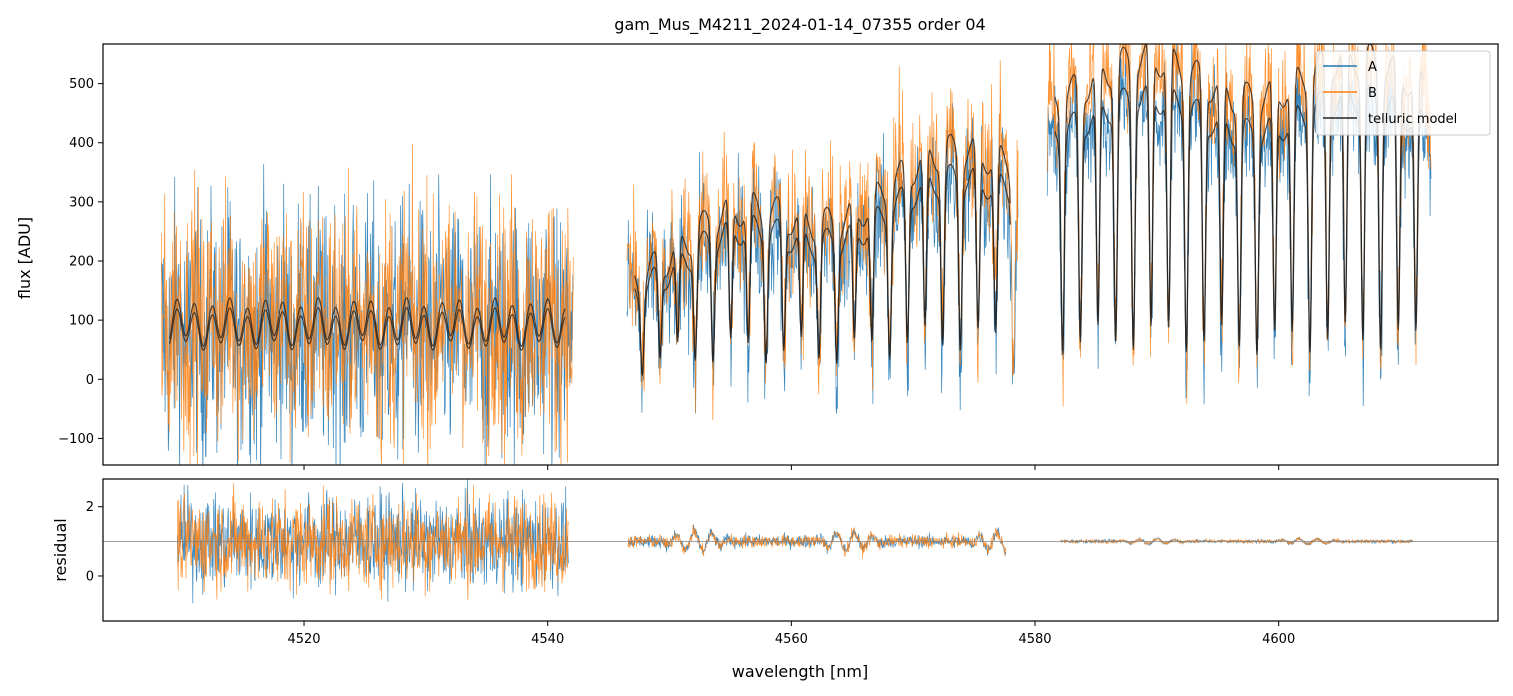  What do you see at coordinates (90, 380) in the screenshot?
I see `flux-y-tick-label: 0` at bounding box center [90, 380].